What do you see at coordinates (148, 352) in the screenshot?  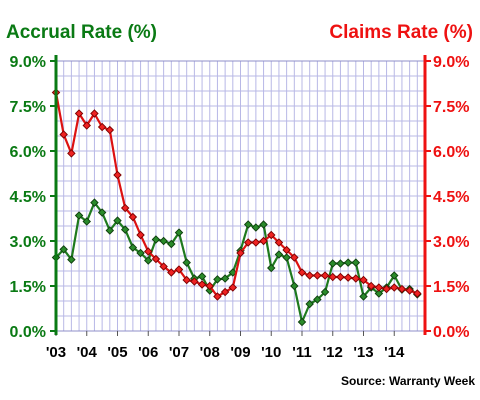 I see `x-tick-label: '06` at bounding box center [148, 352].